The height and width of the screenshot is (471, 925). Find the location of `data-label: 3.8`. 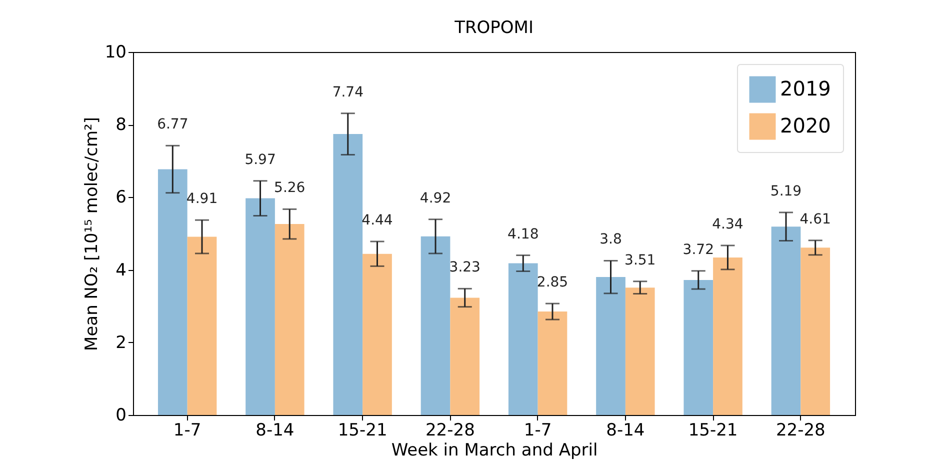

data-label: 3.8 is located at coordinates (611, 240).